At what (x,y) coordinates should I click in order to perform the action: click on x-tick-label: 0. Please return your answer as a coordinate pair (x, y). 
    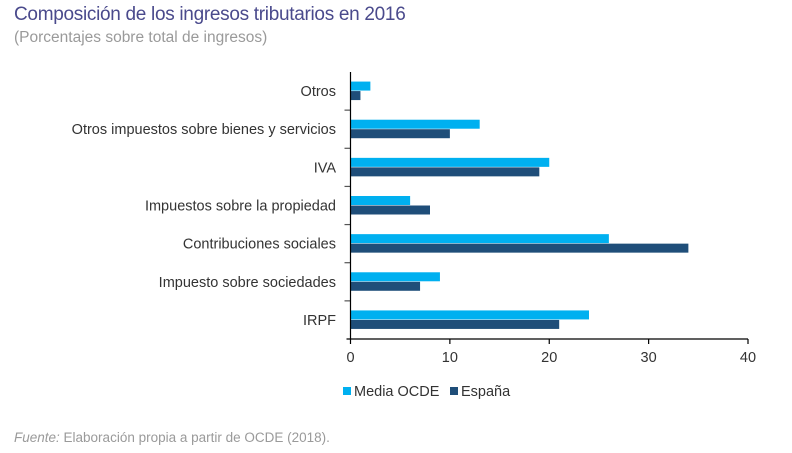
    Looking at the image, I should click on (350, 358).